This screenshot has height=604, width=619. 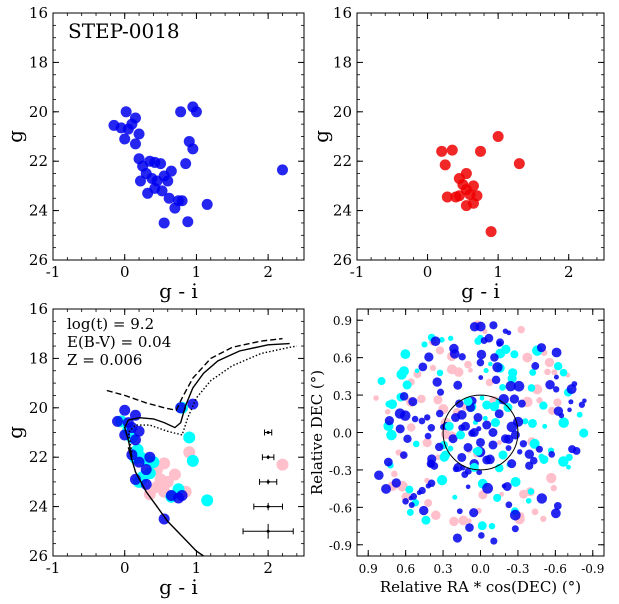 I want to click on star-cyan-cluster, so click(x=449, y=426).